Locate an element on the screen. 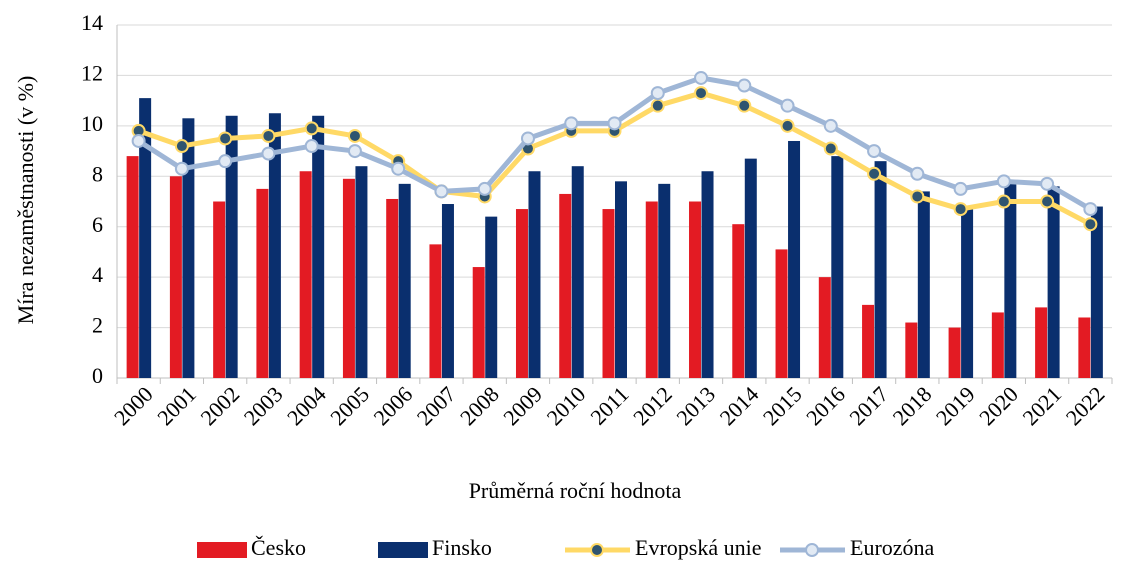 The image size is (1122, 565). y-tick-label: 14 is located at coordinates (92, 22).